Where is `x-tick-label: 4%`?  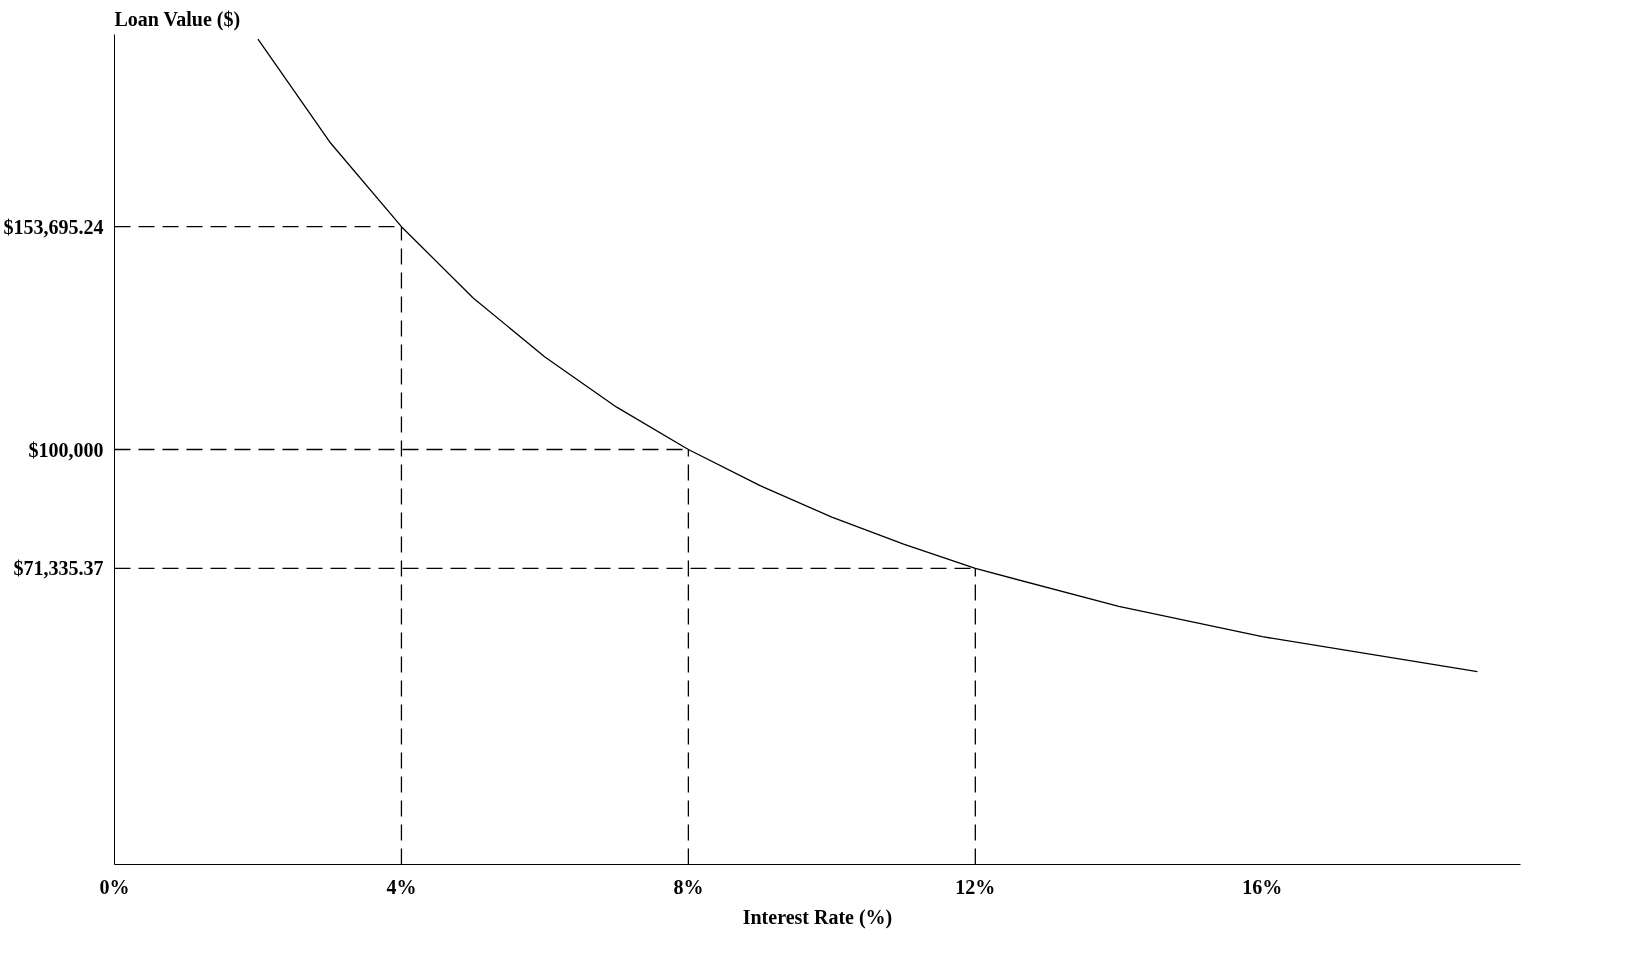 x-tick-label: 4% is located at coordinates (401, 886).